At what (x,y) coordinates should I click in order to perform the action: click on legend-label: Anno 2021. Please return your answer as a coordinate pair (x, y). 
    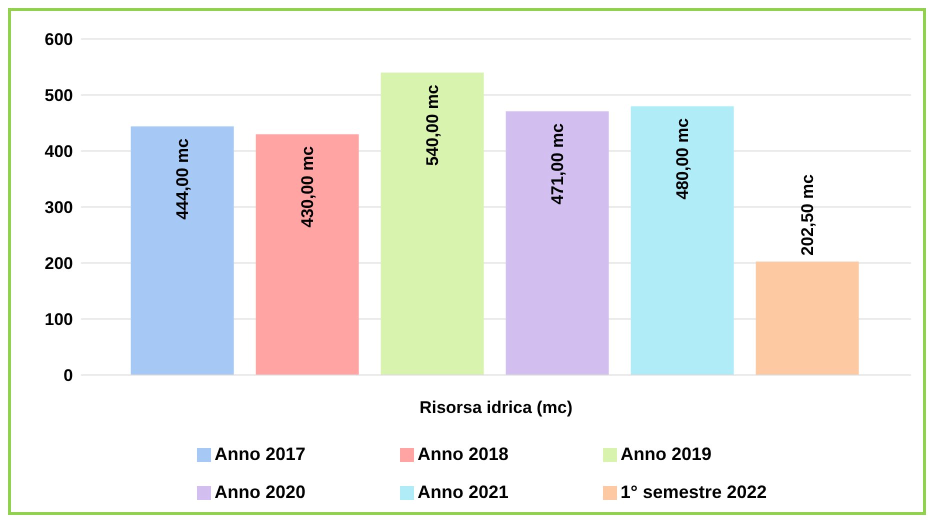
    Looking at the image, I should click on (464, 492).